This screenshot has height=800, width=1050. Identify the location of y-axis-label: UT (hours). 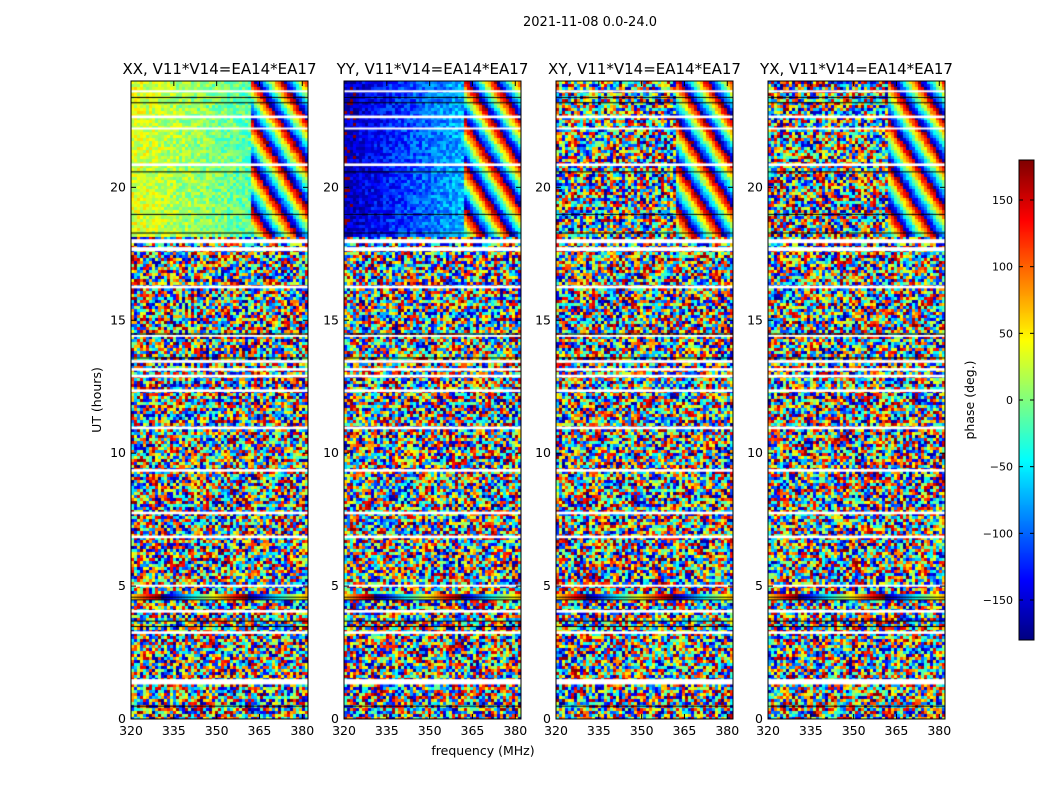
(96, 400).